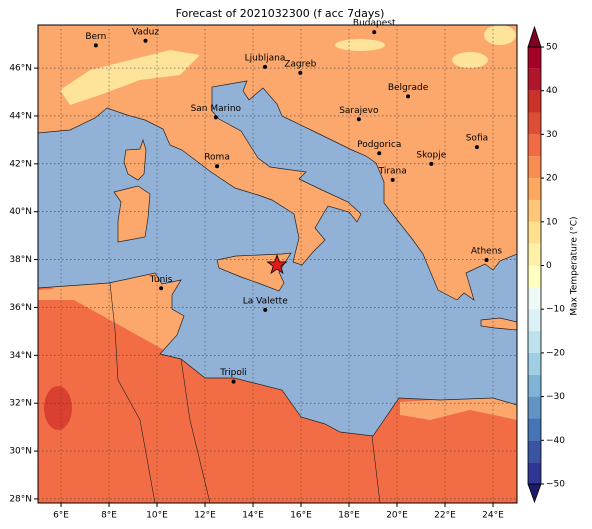 The width and height of the screenshot is (592, 529). What do you see at coordinates (552, 48) in the screenshot?
I see `colorbar-tick-label: 50` at bounding box center [552, 48].